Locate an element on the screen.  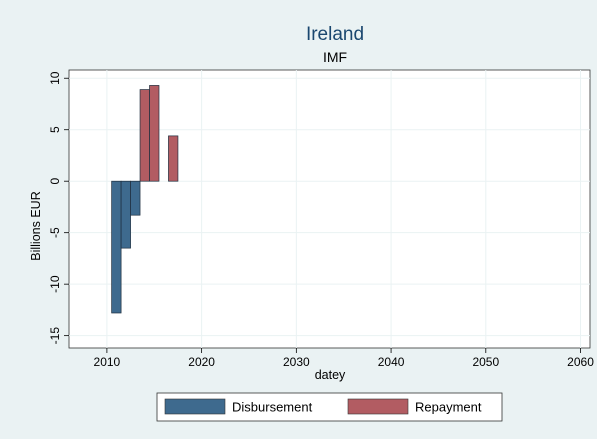
legend-swatch-repayment is located at coordinates (378, 406).